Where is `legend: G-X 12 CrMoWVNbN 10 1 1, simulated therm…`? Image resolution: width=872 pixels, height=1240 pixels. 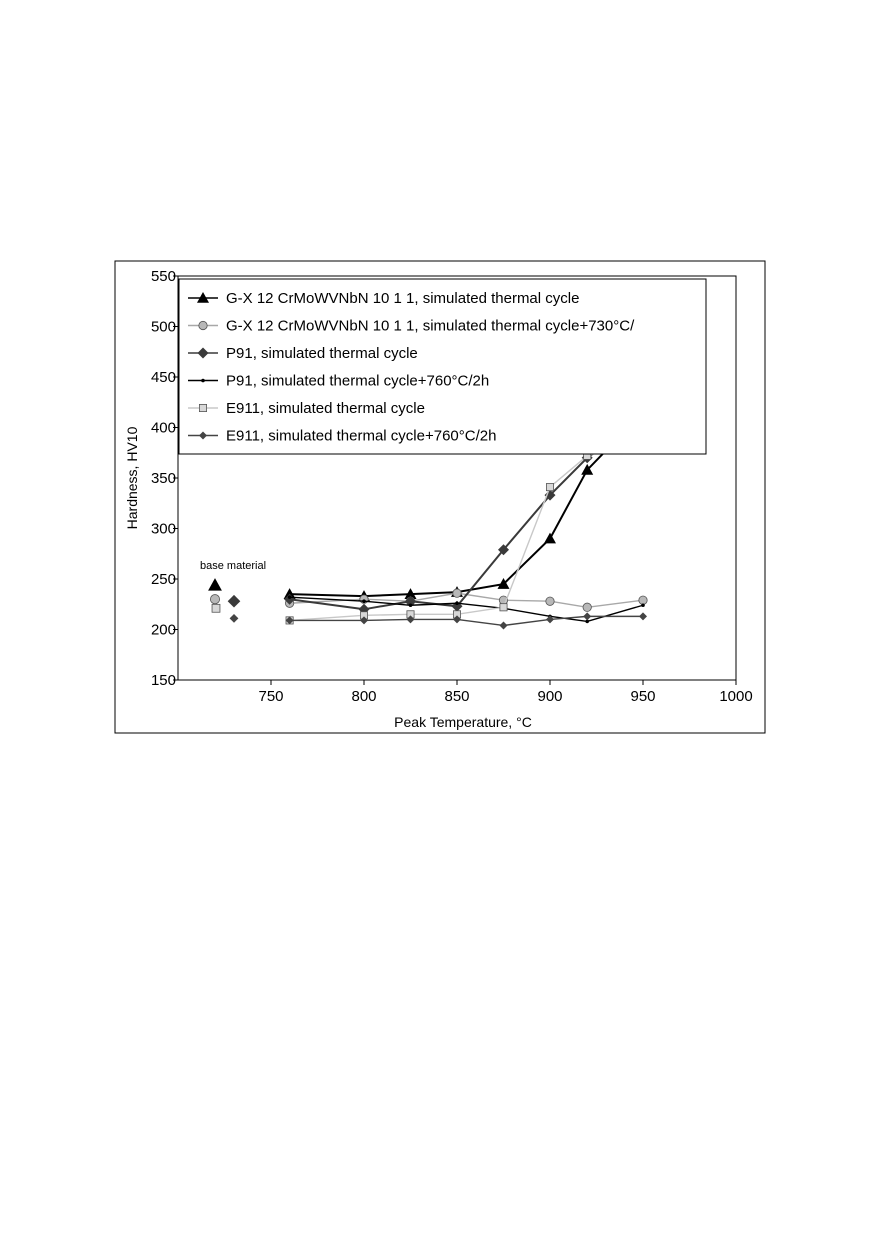 legend: G-X 12 CrMoWVNbN 10 1 1, simulated therm… is located at coordinates (442, 366).